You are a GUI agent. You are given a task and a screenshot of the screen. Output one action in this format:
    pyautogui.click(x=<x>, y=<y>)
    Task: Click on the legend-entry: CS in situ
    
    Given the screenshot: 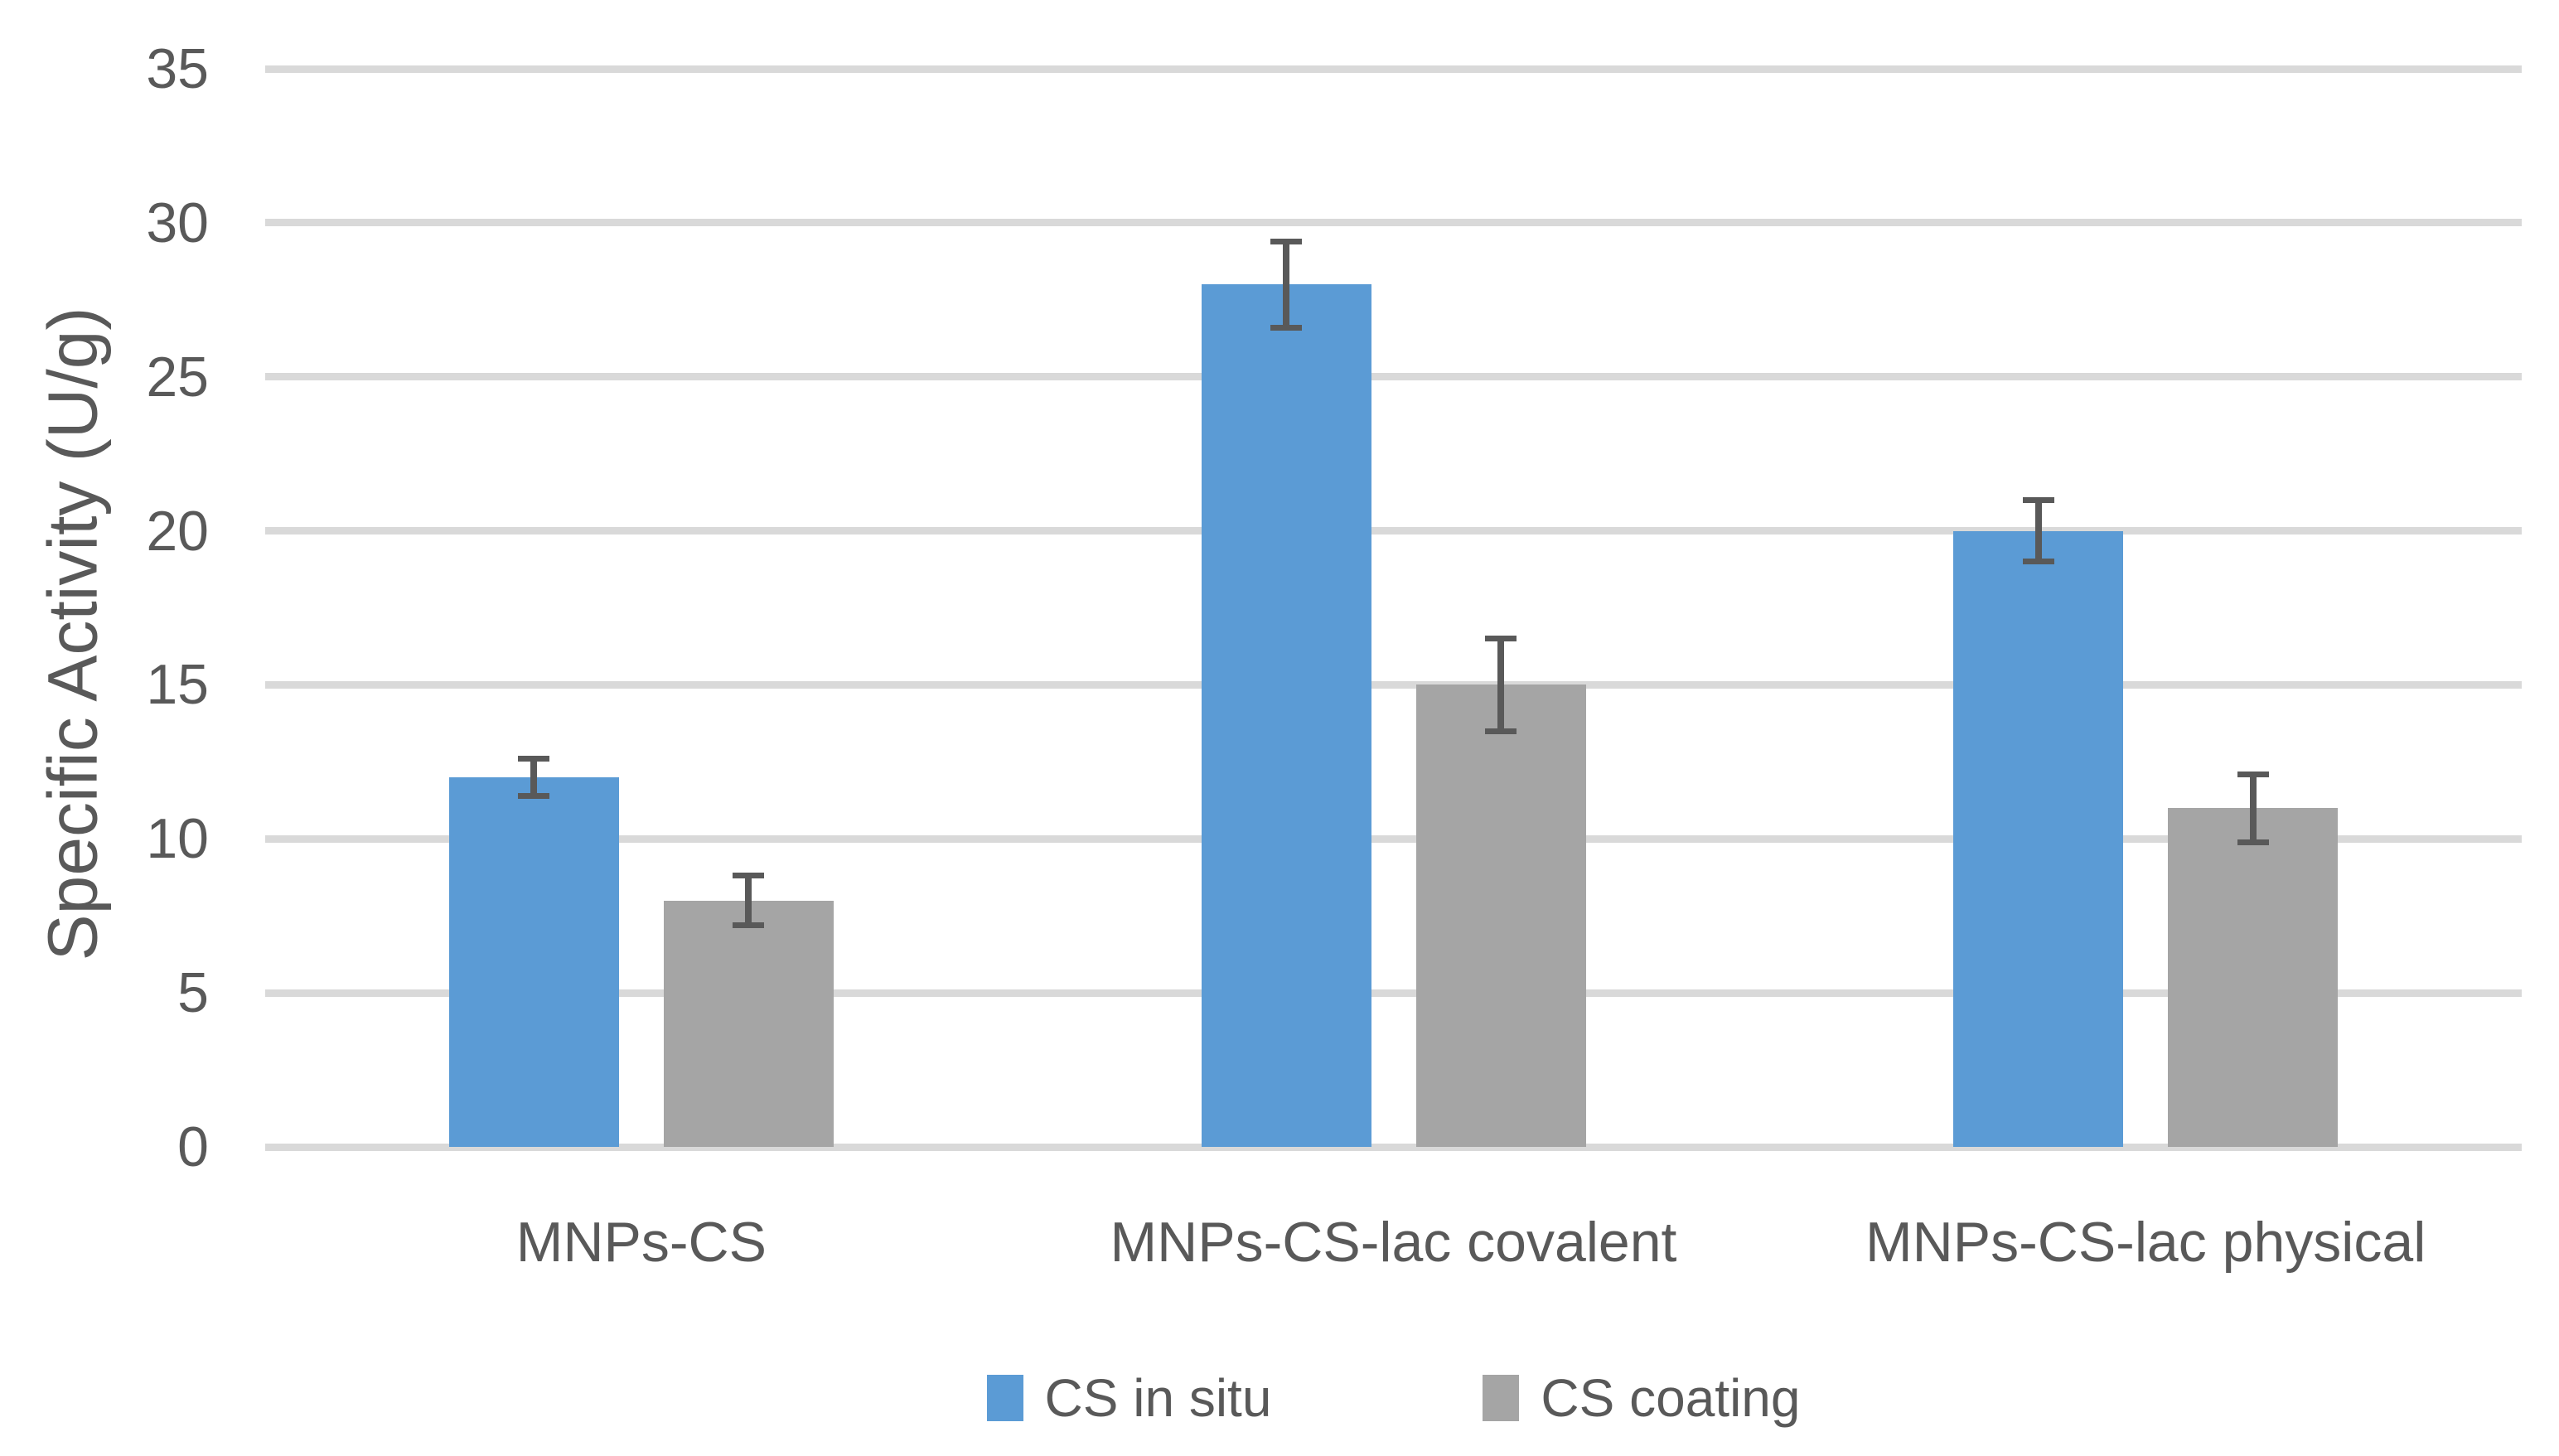 What is the action you would take?
    pyautogui.click(x=1129, y=1398)
    